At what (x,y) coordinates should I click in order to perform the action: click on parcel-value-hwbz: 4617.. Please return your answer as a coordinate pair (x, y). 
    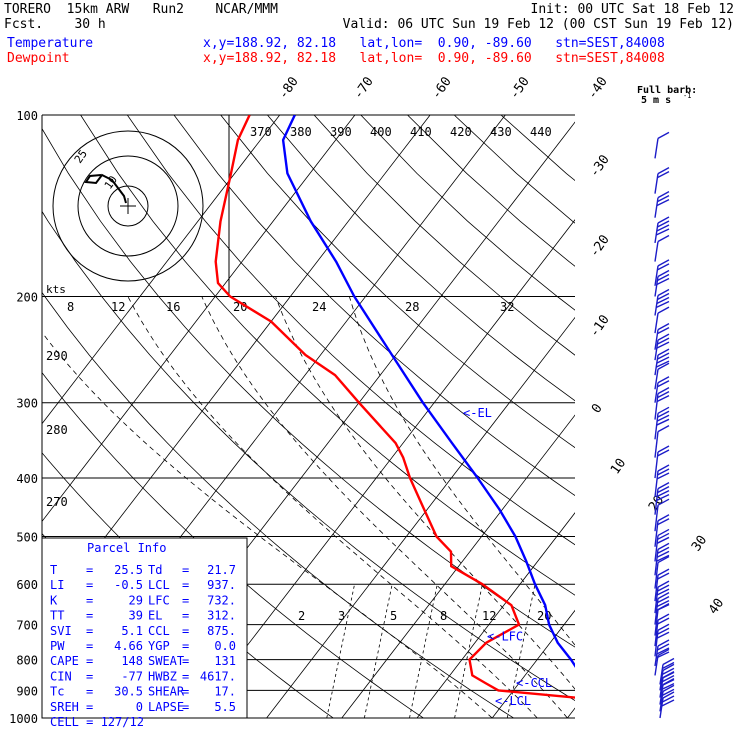
    Looking at the image, I should click on (218, 676).